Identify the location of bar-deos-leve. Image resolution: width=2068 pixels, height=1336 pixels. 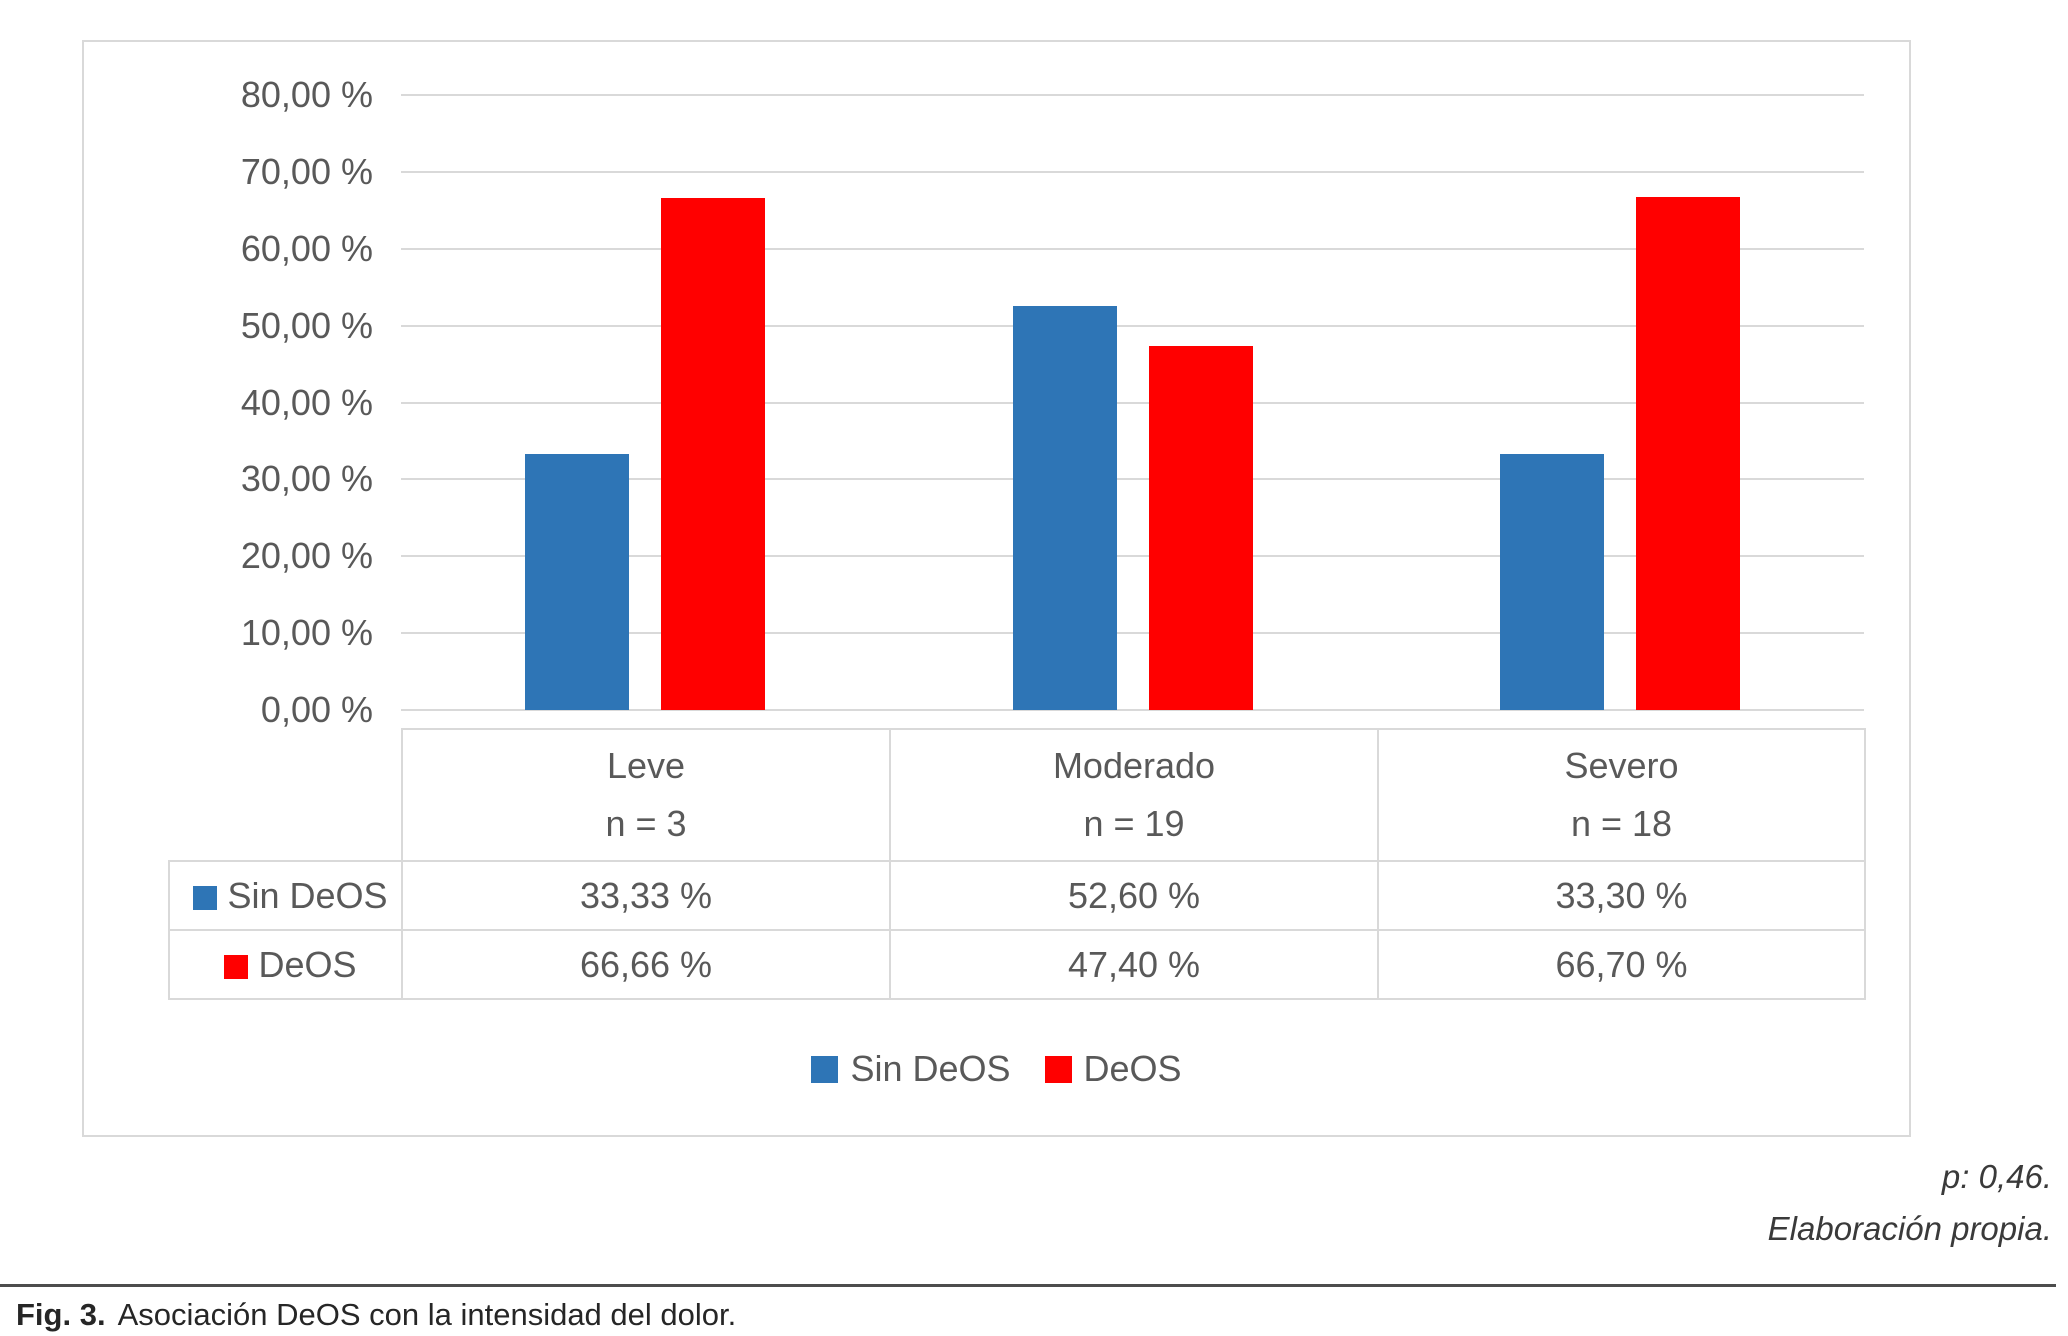
(712, 453).